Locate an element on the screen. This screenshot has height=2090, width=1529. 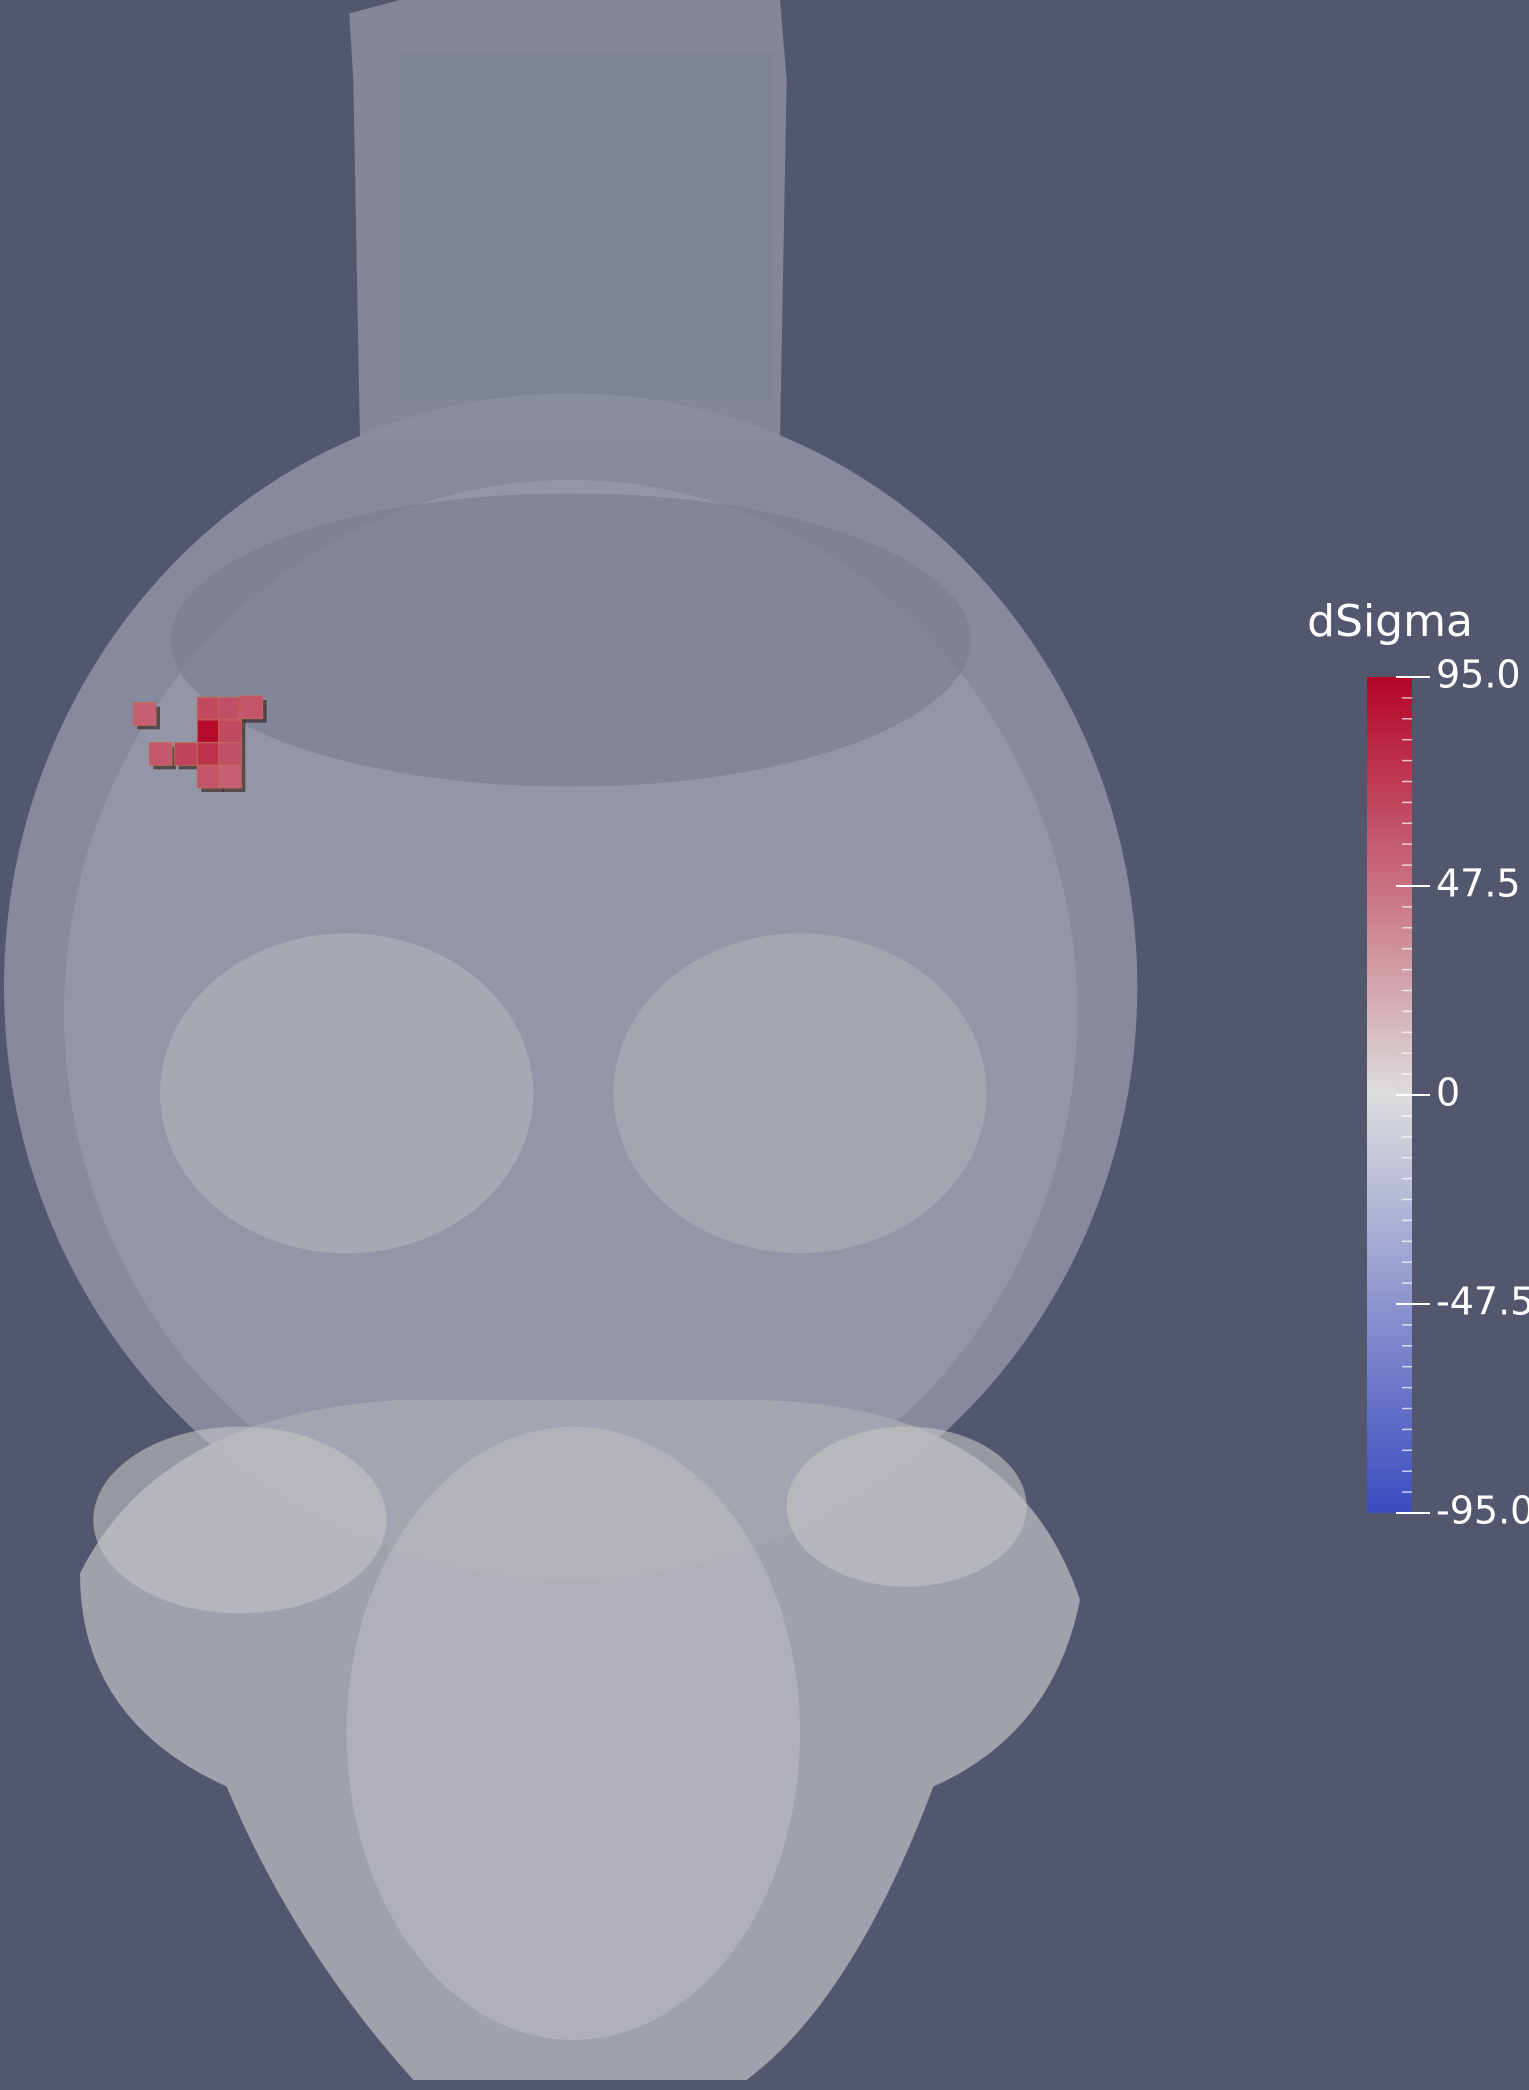
colorbar-tick-label: 47.5 is located at coordinates (1478, 884).